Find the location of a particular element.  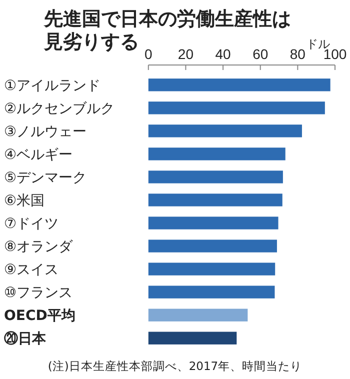

text: (注)日本生産性本部調べ、2017年、時間当たり is located at coordinates (175, 366).